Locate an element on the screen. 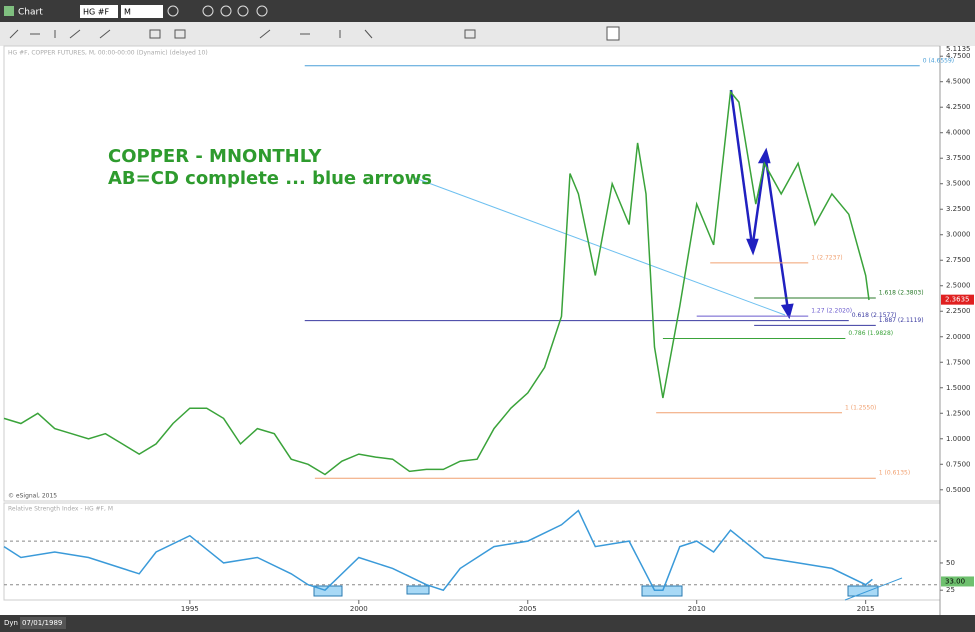 This screenshot has width=975, height=632. symbol-box is located at coordinates (99, 11).